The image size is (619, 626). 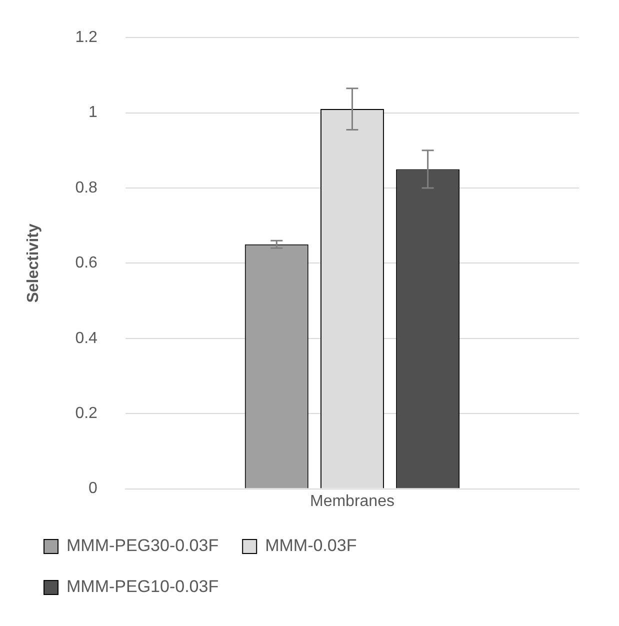 What do you see at coordinates (311, 546) in the screenshot?
I see `legend-label: MMM-0.03F` at bounding box center [311, 546].